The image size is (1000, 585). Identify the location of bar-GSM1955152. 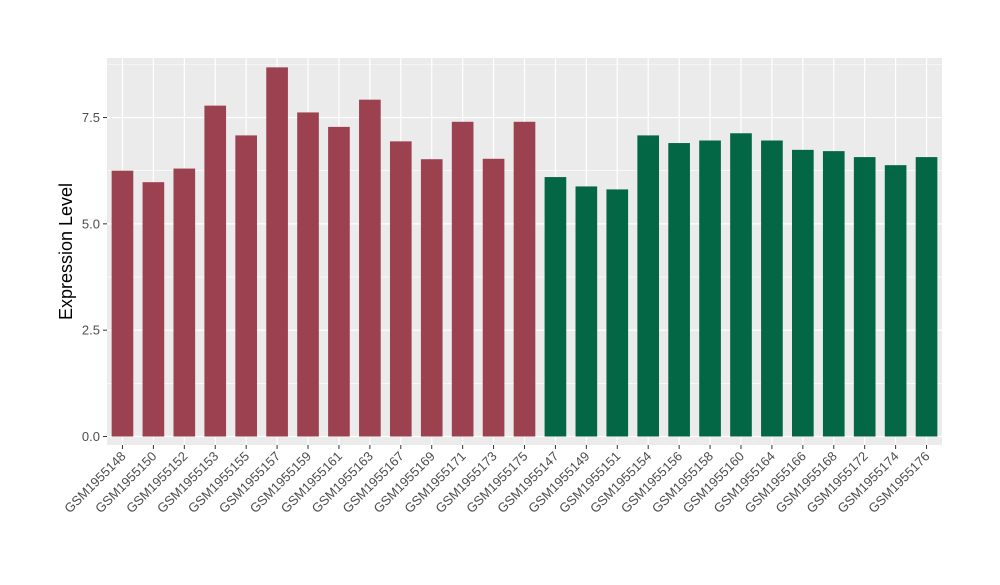
(184, 302).